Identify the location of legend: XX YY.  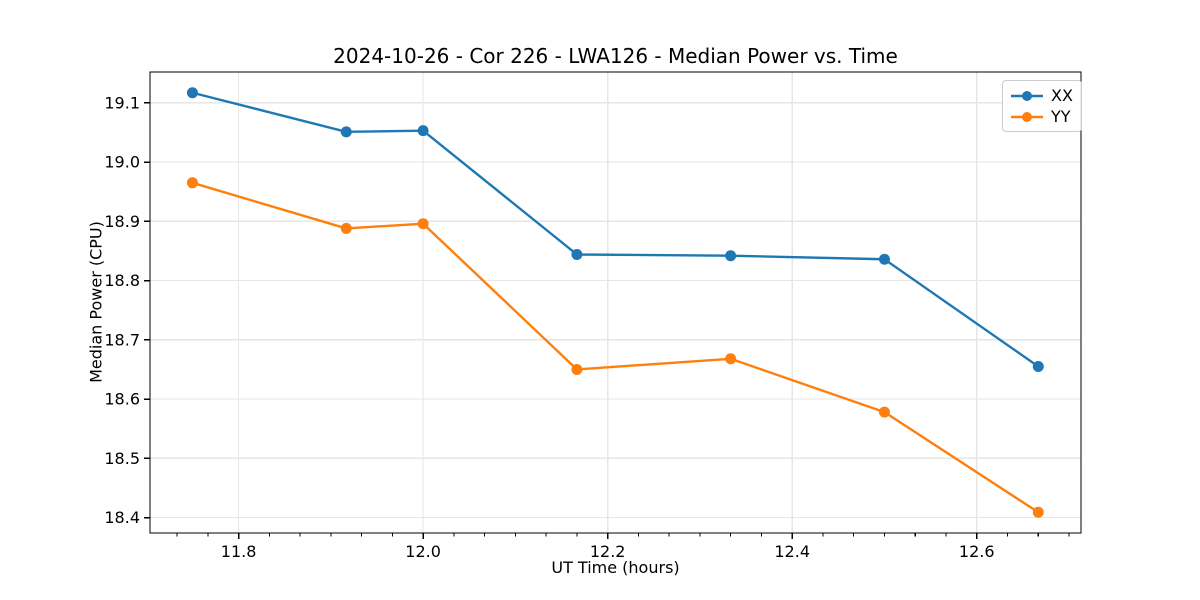
(1042, 106).